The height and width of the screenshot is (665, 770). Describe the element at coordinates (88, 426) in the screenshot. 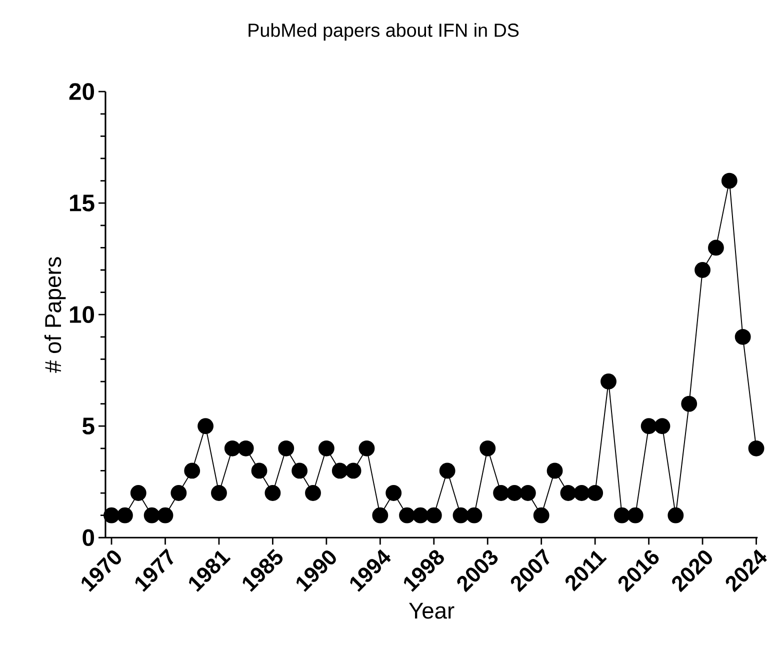

I see `y-tick-label: 5` at that location.